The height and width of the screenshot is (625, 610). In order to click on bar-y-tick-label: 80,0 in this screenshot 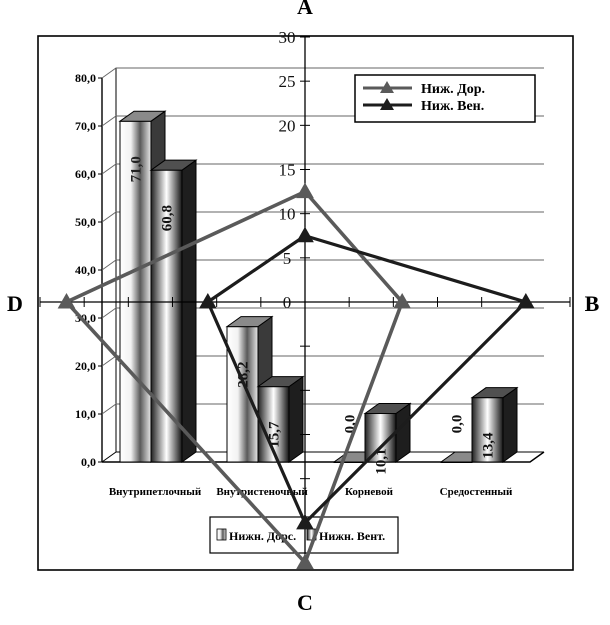, I will do `click(85, 78)`.